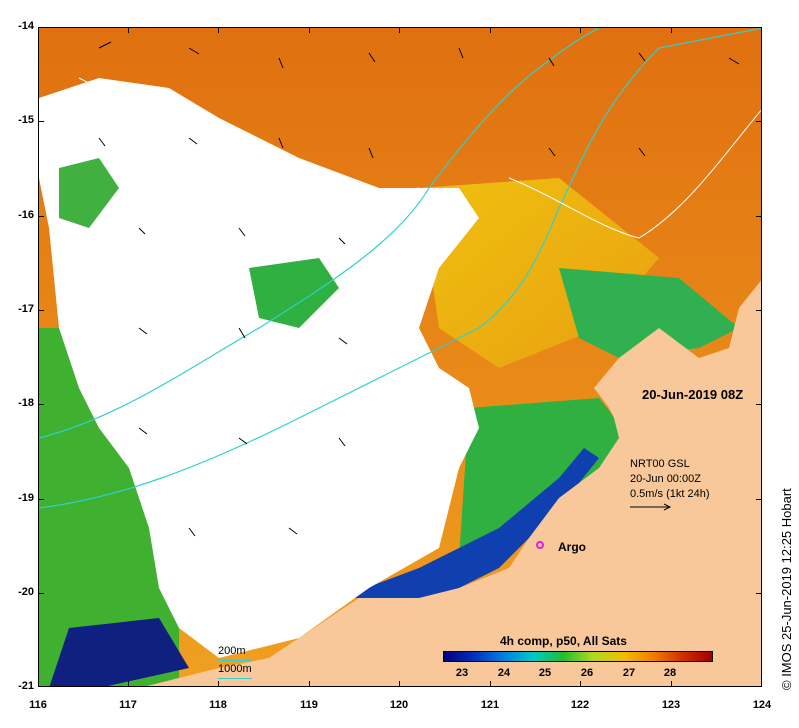 The image size is (799, 728). I want to click on colorbar-title: 4h comp, p50, All Sats, so click(563, 641).